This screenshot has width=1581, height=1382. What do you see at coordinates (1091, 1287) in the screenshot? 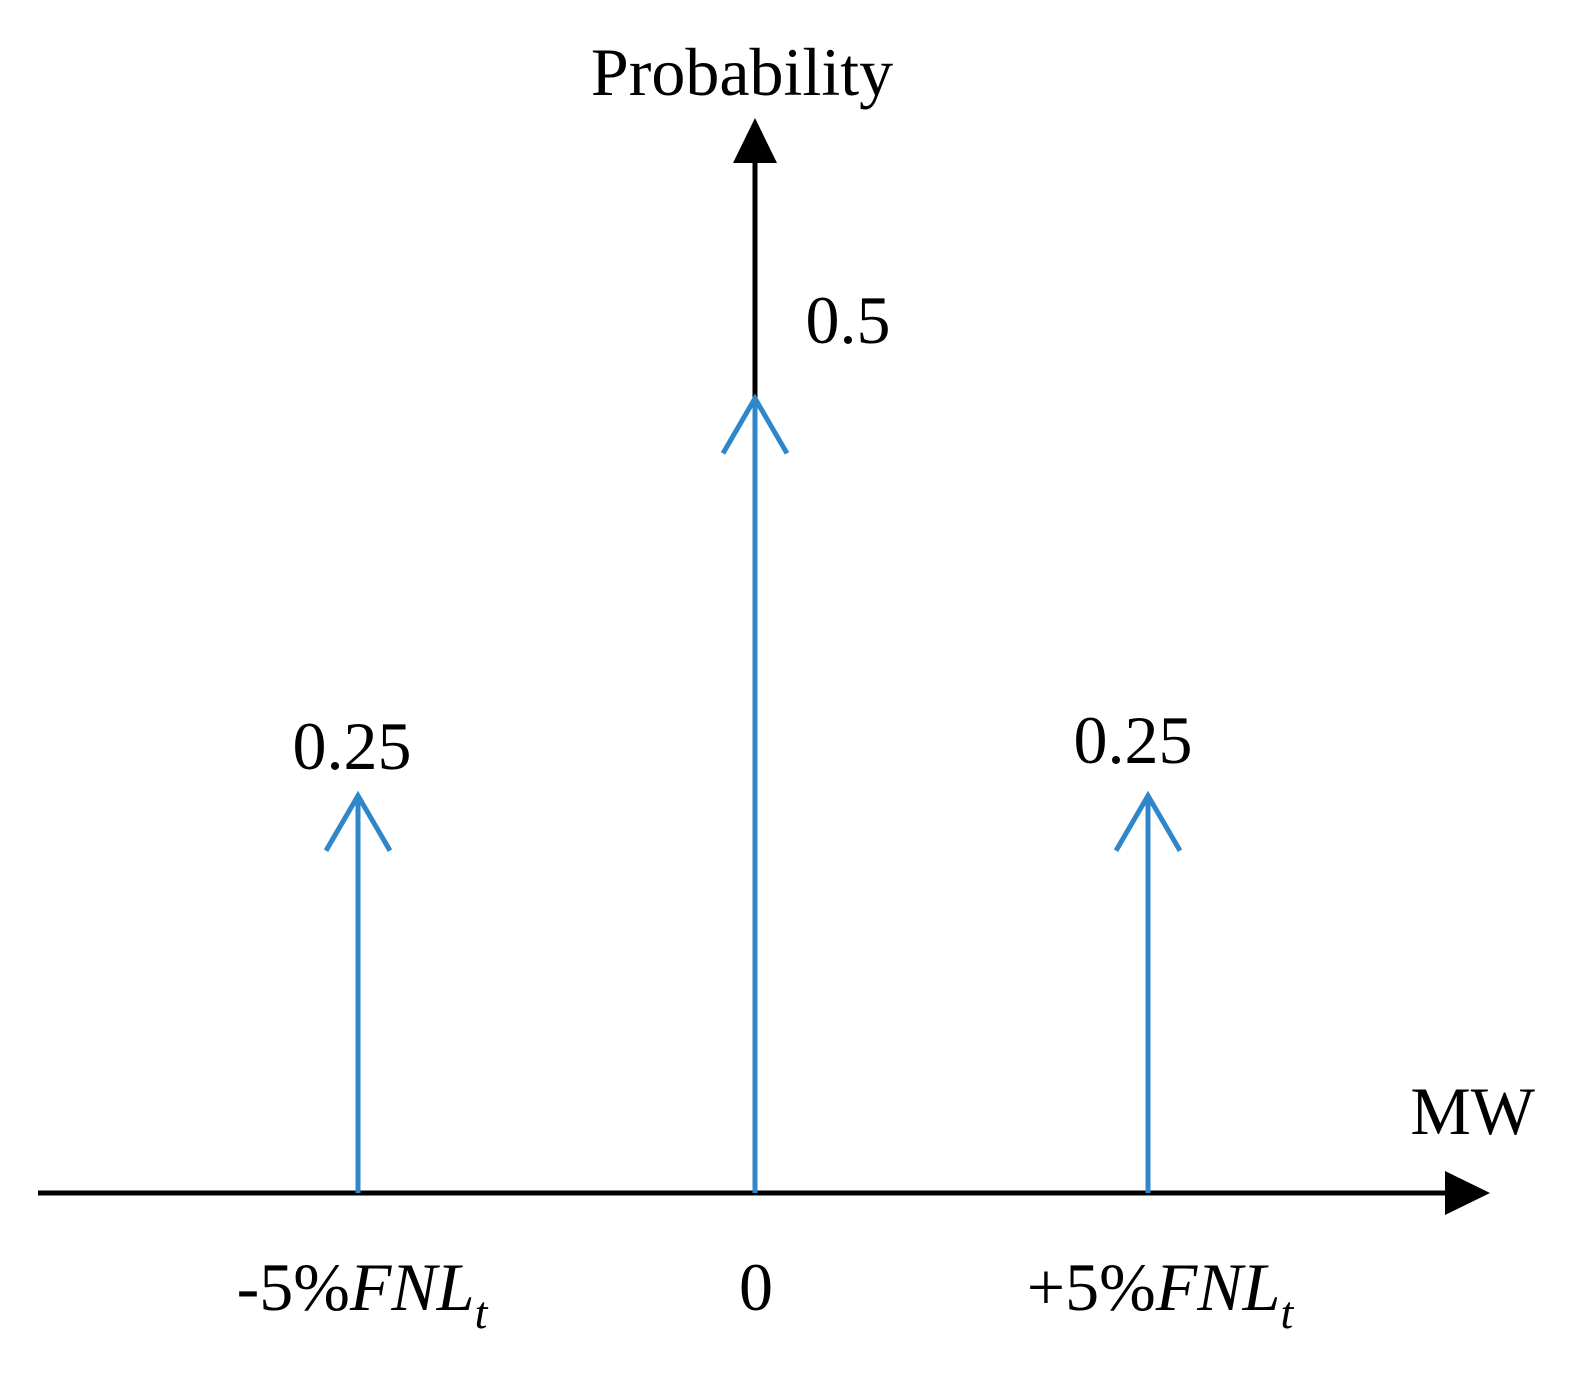
I see `tick-prefix: +5%` at bounding box center [1091, 1287].